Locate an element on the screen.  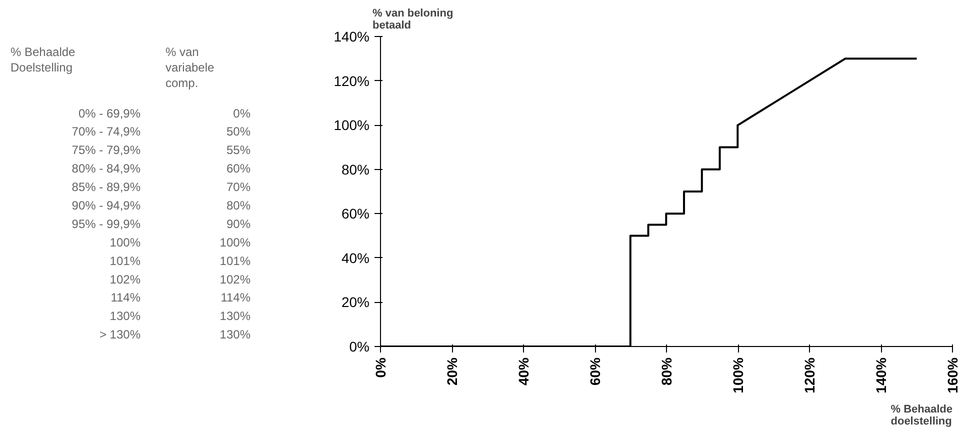
text: 70% - 74,9% is located at coordinates (106, 131).